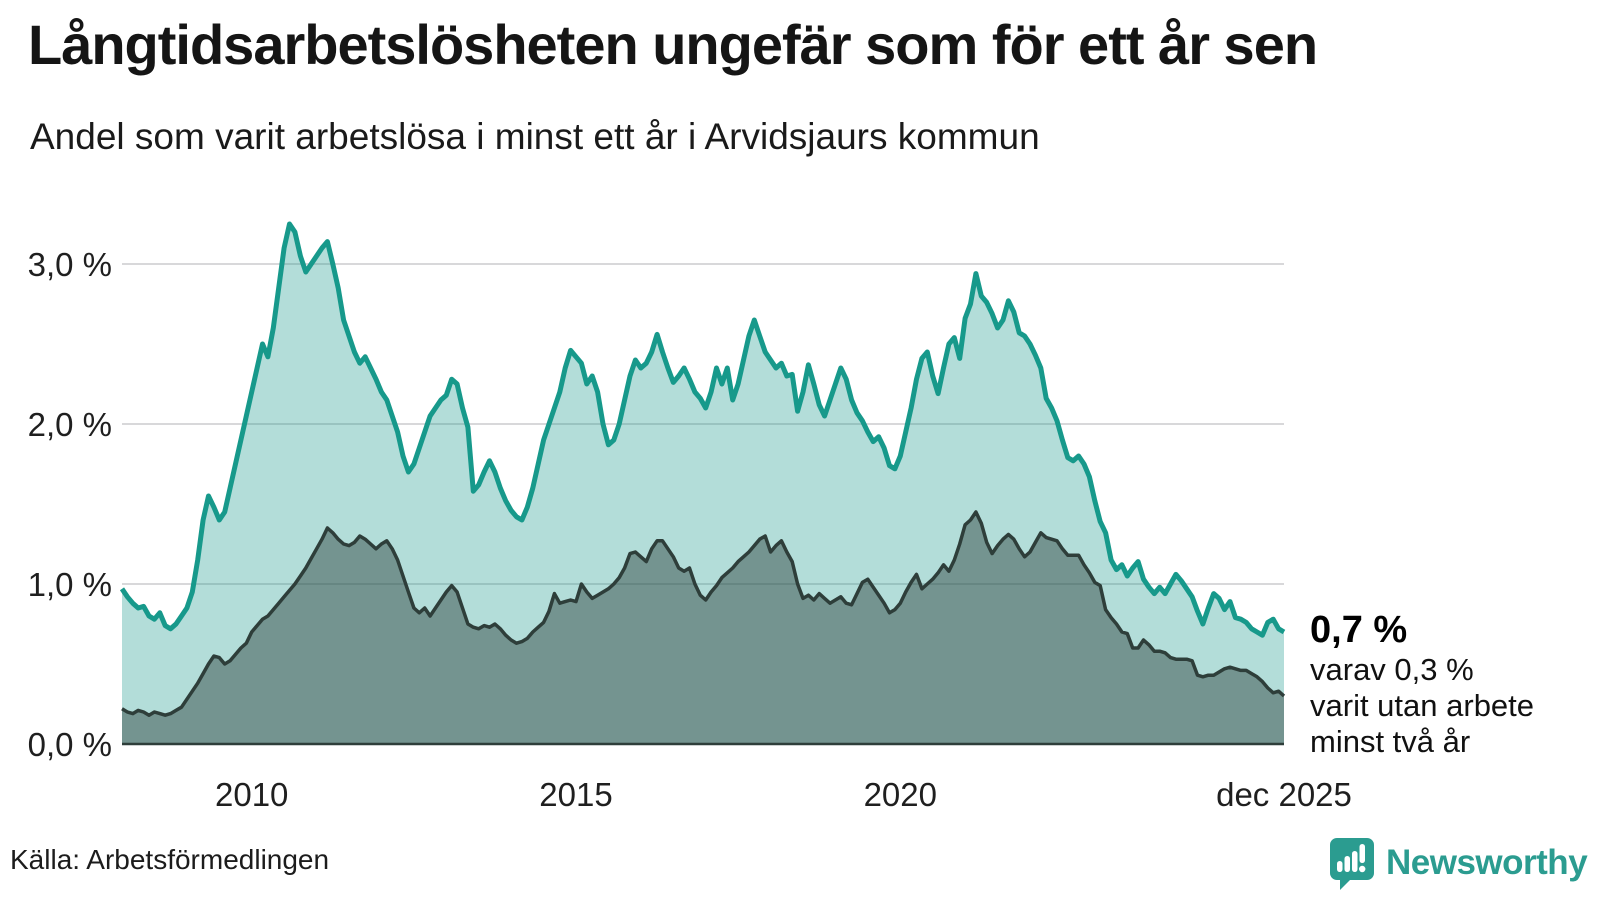 This screenshot has height=900, width=1600. I want to click on newsworthy-logo: Newsworthy, so click(1458, 863).